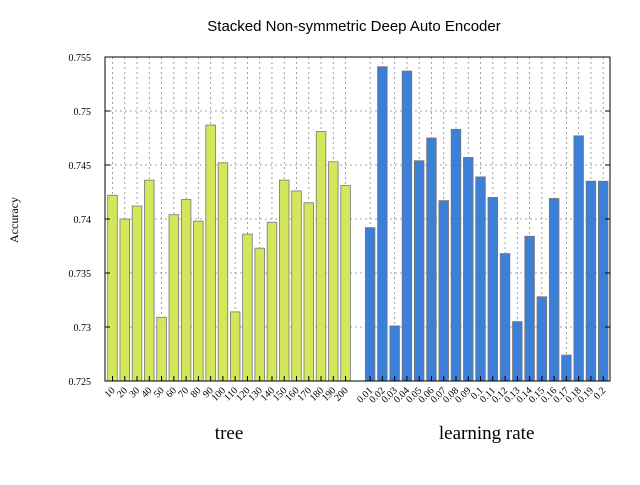  What do you see at coordinates (229, 433) in the screenshot?
I see `group-label: tree` at bounding box center [229, 433].